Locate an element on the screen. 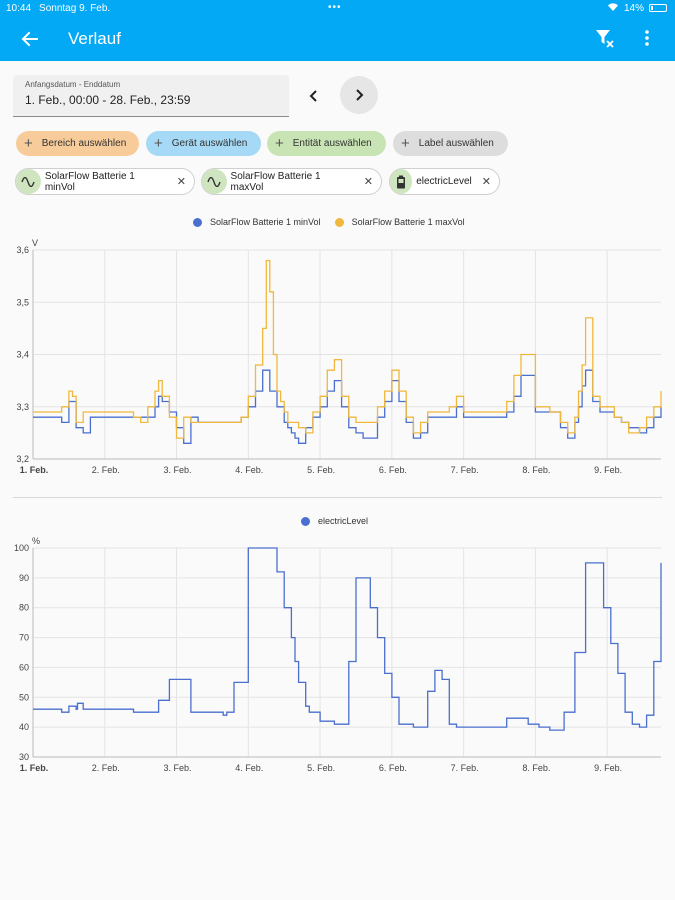 Image resolution: width=675 pixels, height=900 pixels. entity-chip-maxvol: SolarFlow Batterie 1 maxVol ✕ is located at coordinates (291, 181).